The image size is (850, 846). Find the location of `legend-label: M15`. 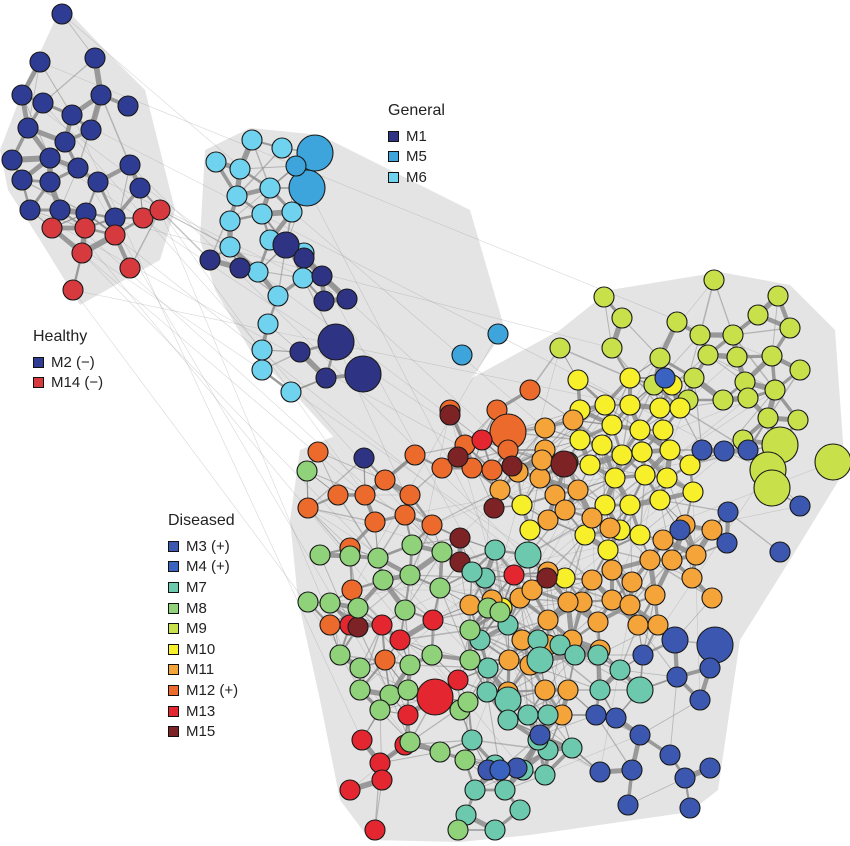

legend-label: M15 is located at coordinates (201, 732).